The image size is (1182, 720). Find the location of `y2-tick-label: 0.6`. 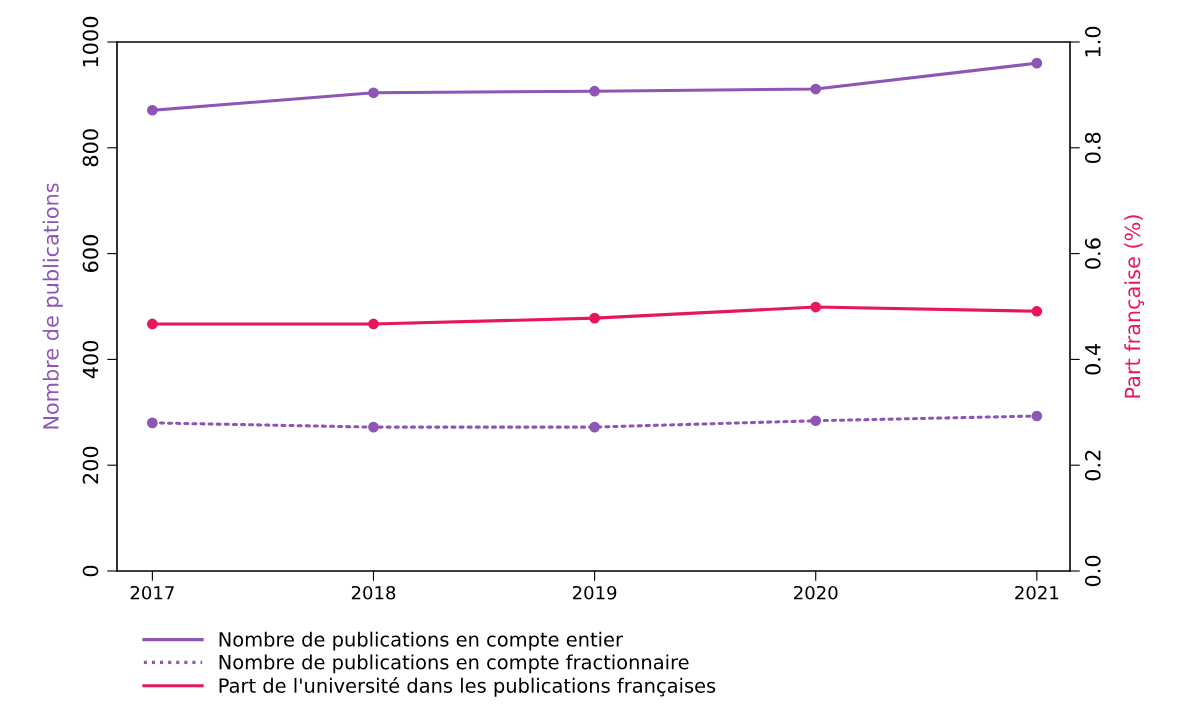

y2-tick-label: 0.6 is located at coordinates (1092, 253).